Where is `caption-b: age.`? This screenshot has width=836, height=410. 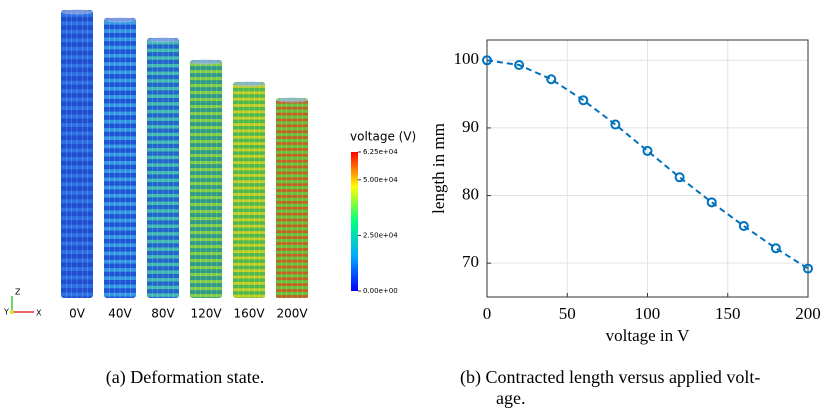
caption-b: age. is located at coordinates (510, 398).